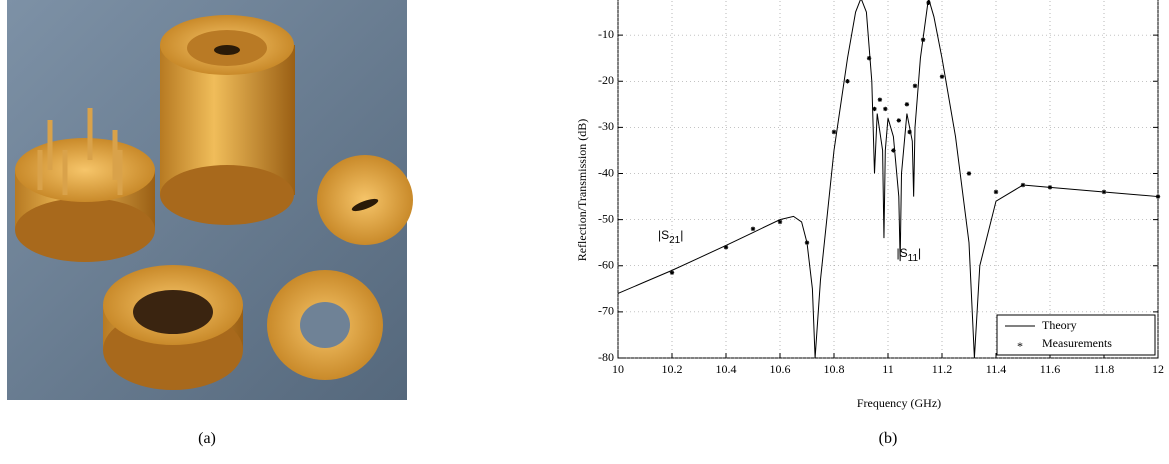  Describe the element at coordinates (606, 357) in the screenshot. I see `y-tick-label: -80` at that location.